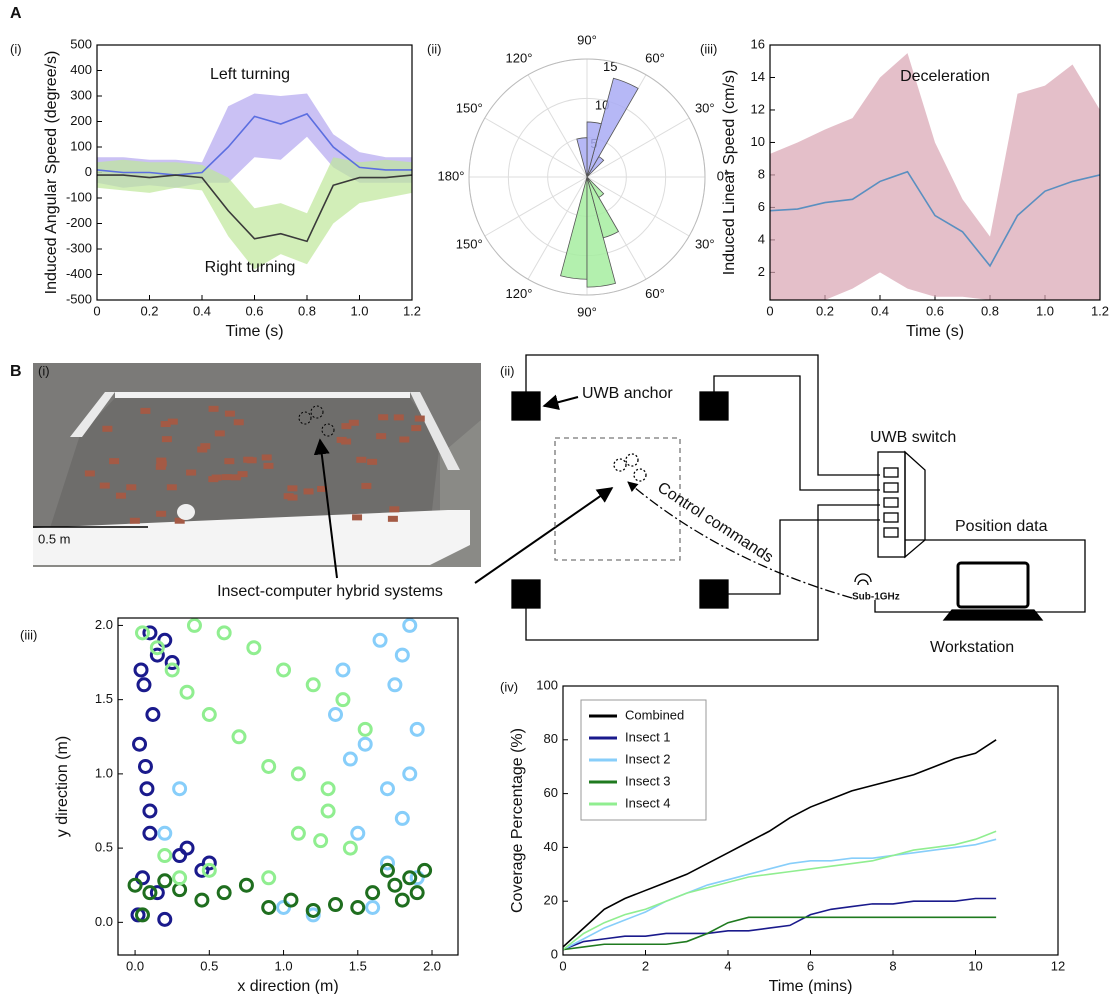  What do you see at coordinates (104, 921) in the screenshot?
I see `y-tick-label: 0.0` at bounding box center [104, 921].